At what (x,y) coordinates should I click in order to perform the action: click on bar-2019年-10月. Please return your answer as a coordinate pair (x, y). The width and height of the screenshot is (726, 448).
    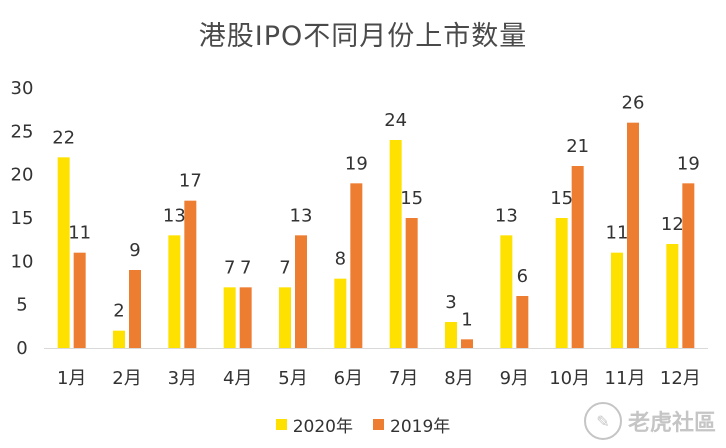
    Looking at the image, I should click on (577, 257).